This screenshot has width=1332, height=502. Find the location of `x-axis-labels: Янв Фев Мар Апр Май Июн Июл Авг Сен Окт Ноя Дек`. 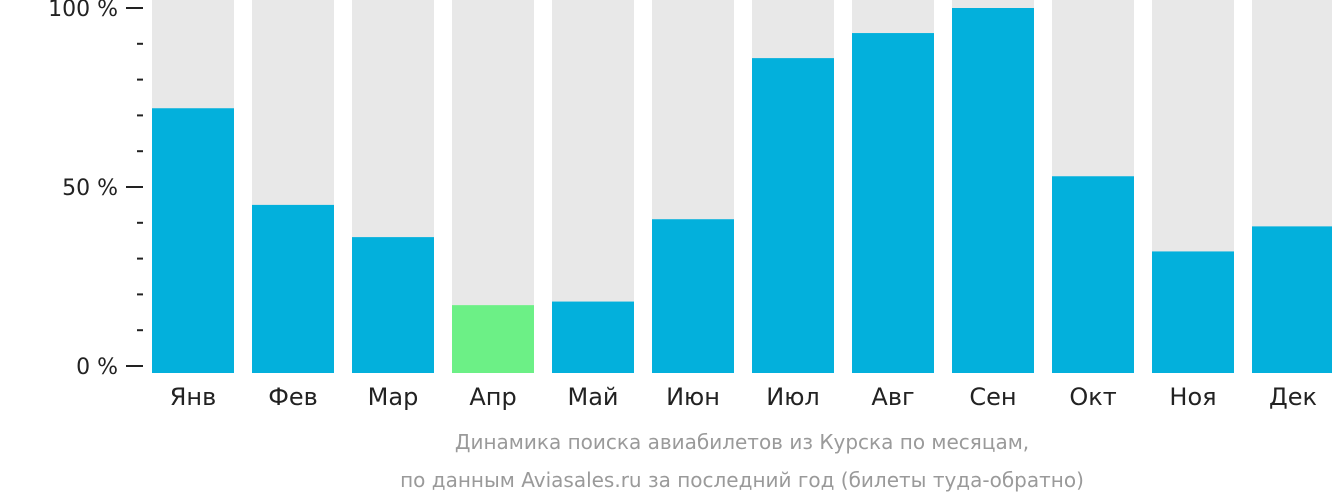

x-axis-labels: Янв Фев Мар Апр Май Июн Июл Авг Сен Окт Ноя Дек is located at coordinates (743, 397).